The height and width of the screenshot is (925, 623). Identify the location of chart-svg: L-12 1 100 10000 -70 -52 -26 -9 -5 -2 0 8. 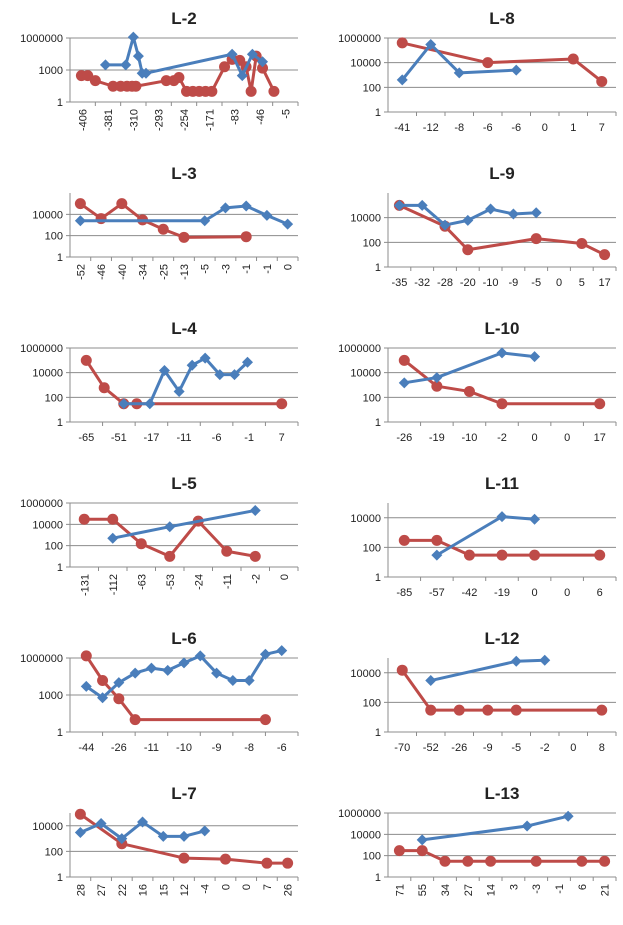
(483, 691).